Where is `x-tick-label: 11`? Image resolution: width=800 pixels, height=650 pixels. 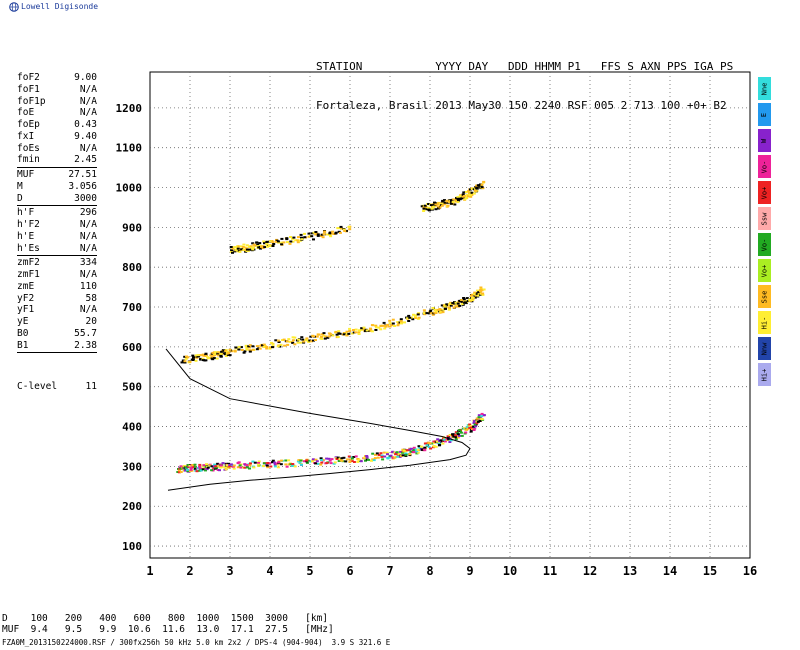
x-tick-label: 11 is located at coordinates (550, 571).